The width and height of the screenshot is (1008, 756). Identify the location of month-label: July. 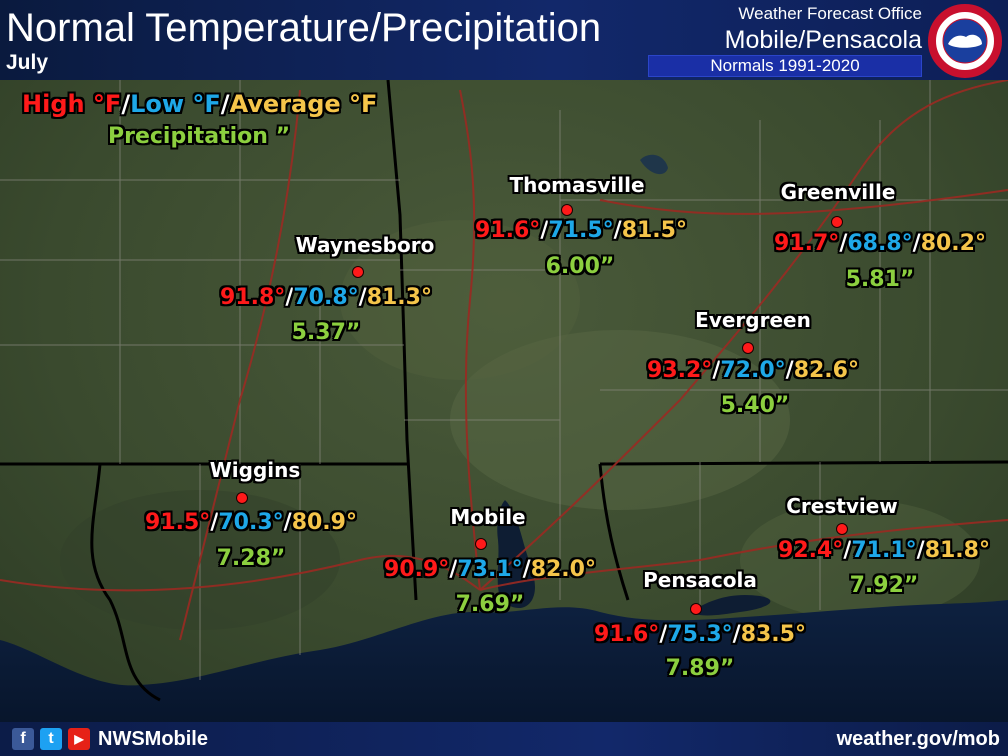
(27, 62).